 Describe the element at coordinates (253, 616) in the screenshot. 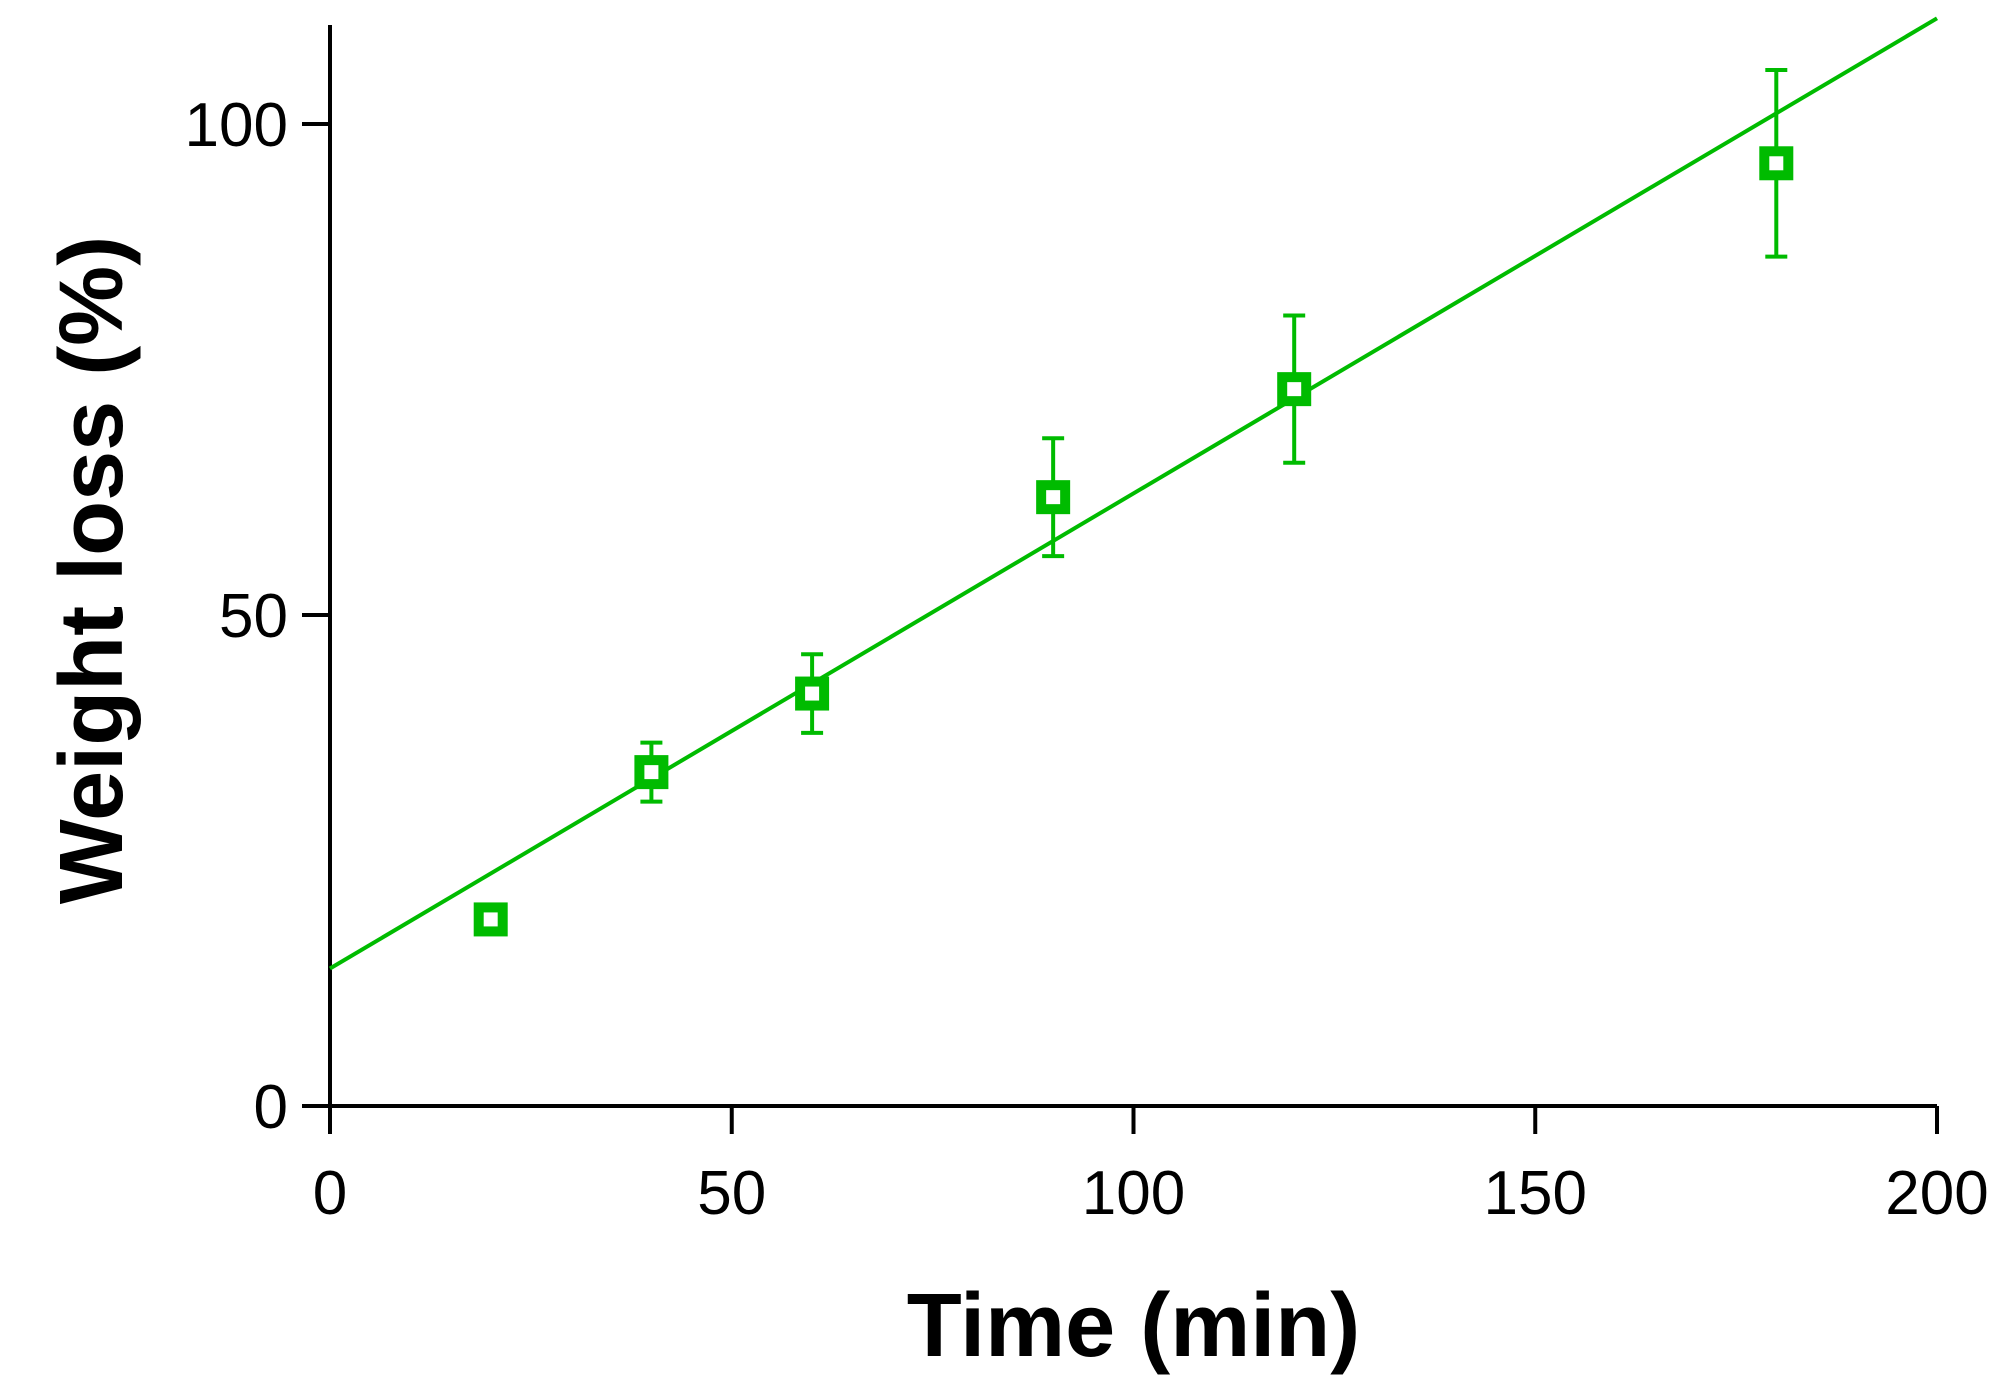

I see `y-tick-label: 50` at that location.